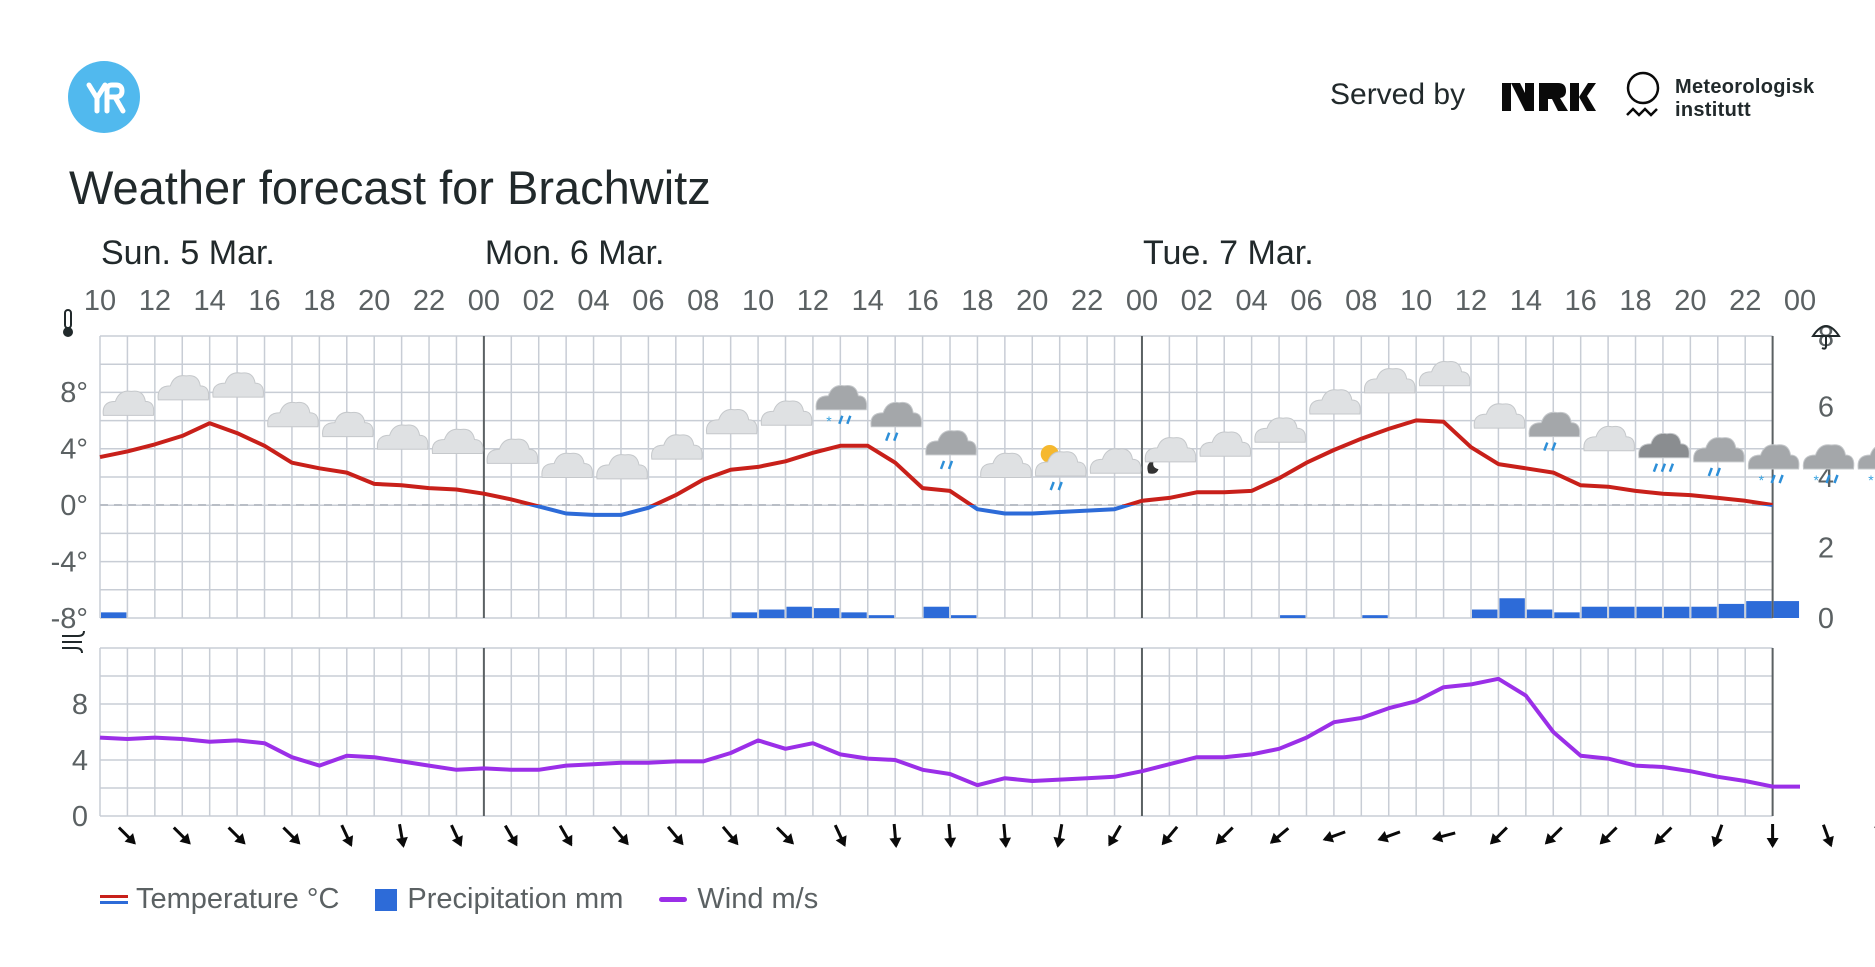 The image size is (1875, 967). What do you see at coordinates (80, 761) in the screenshot?
I see `wind-tick-label: 4` at bounding box center [80, 761].